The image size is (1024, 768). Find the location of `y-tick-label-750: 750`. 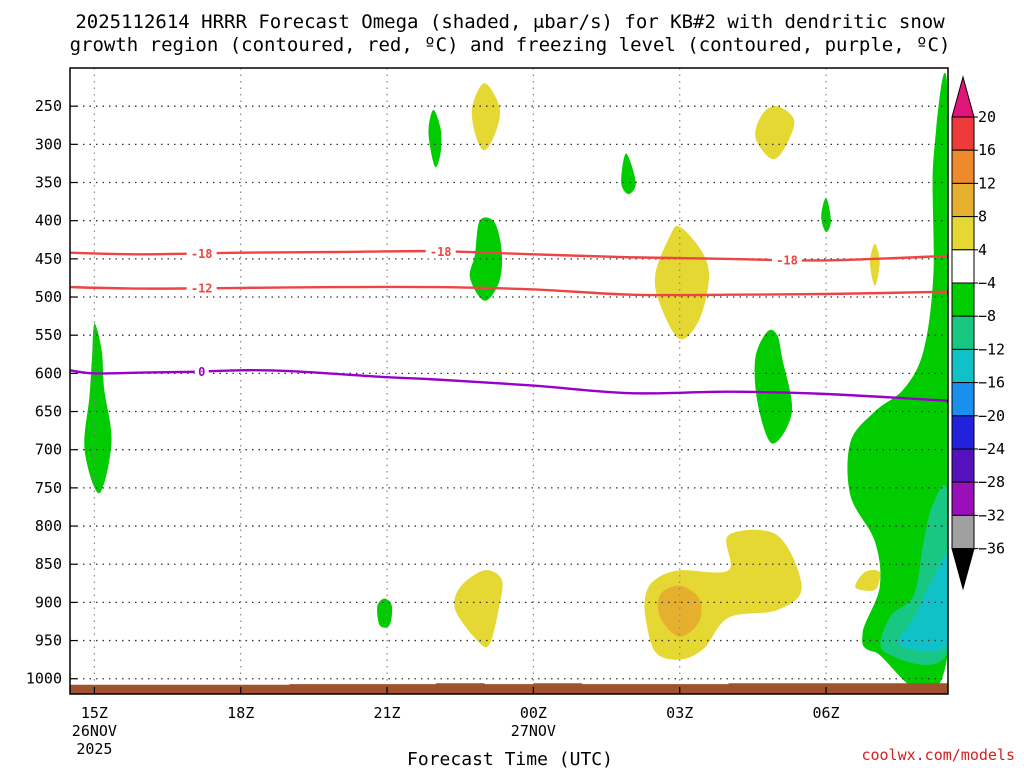

y-tick-label-750: 750 is located at coordinates (48, 488).